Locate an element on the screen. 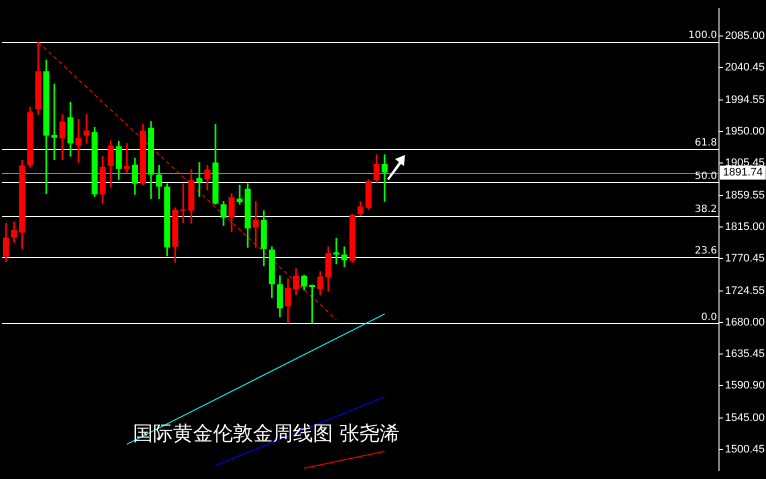  annotation: 0.0 is located at coordinates (709, 317).